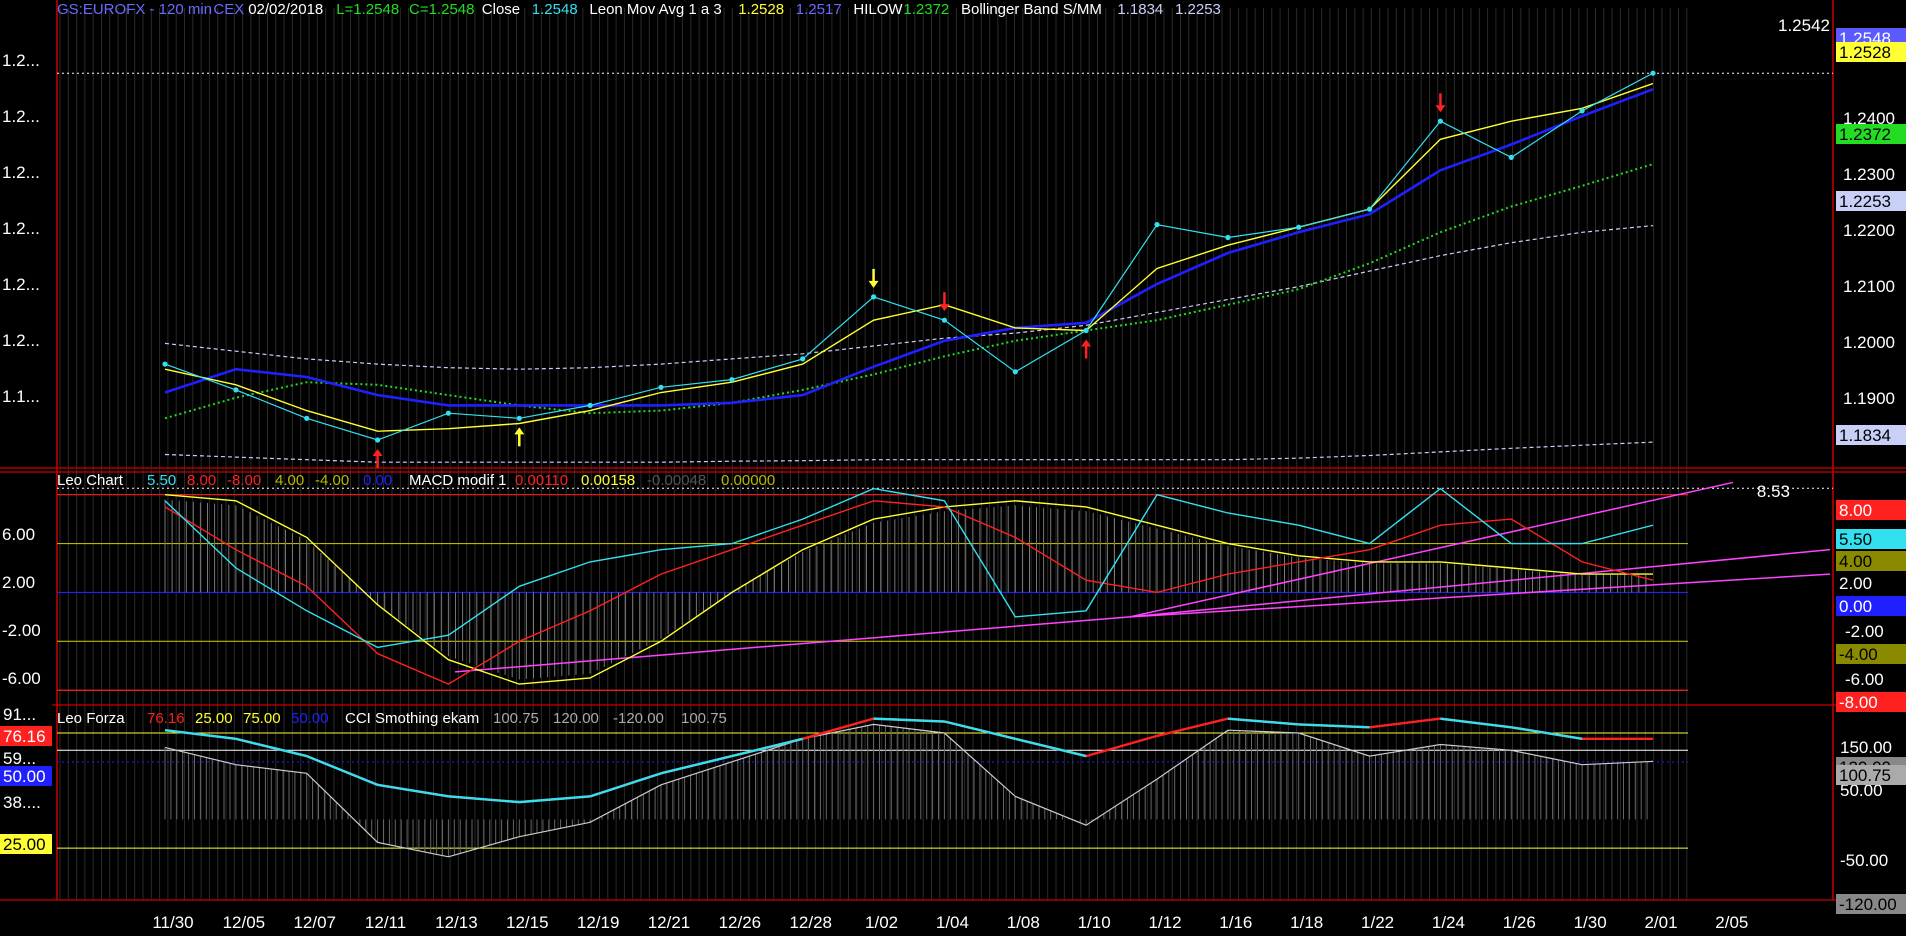 The height and width of the screenshot is (936, 1906). What do you see at coordinates (1660, 922) in the screenshot?
I see `x-axis-label: 2/01` at bounding box center [1660, 922].